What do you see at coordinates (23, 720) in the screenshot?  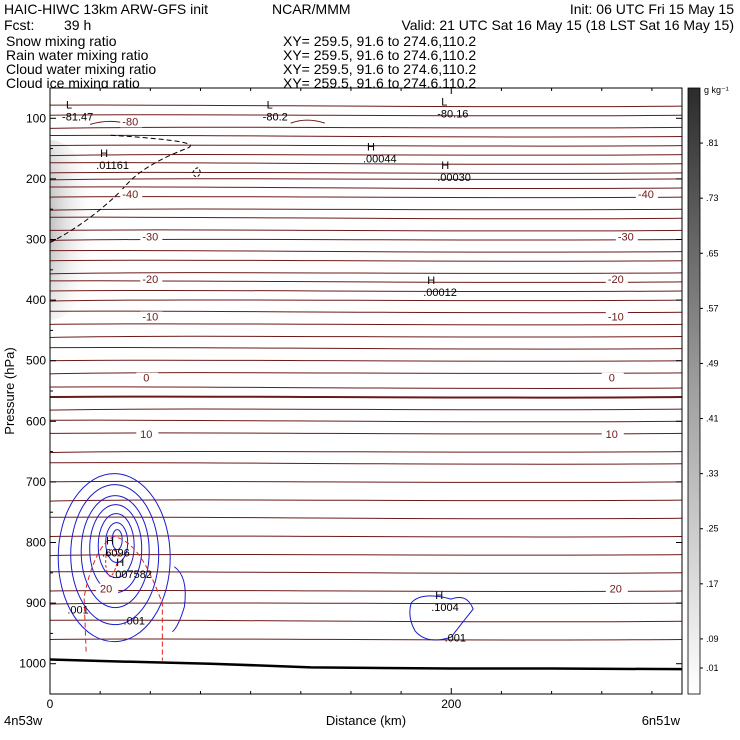 I see `x-endpoint-left: 4n53w` at bounding box center [23, 720].